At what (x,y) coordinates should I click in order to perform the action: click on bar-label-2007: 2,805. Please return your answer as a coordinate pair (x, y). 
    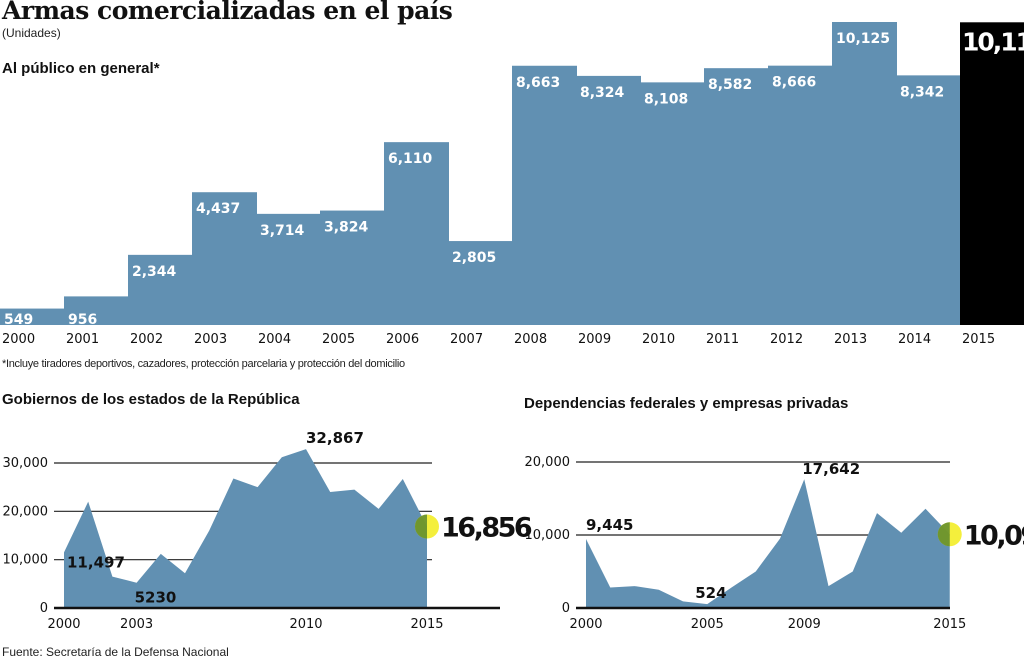
    Looking at the image, I should click on (474, 258).